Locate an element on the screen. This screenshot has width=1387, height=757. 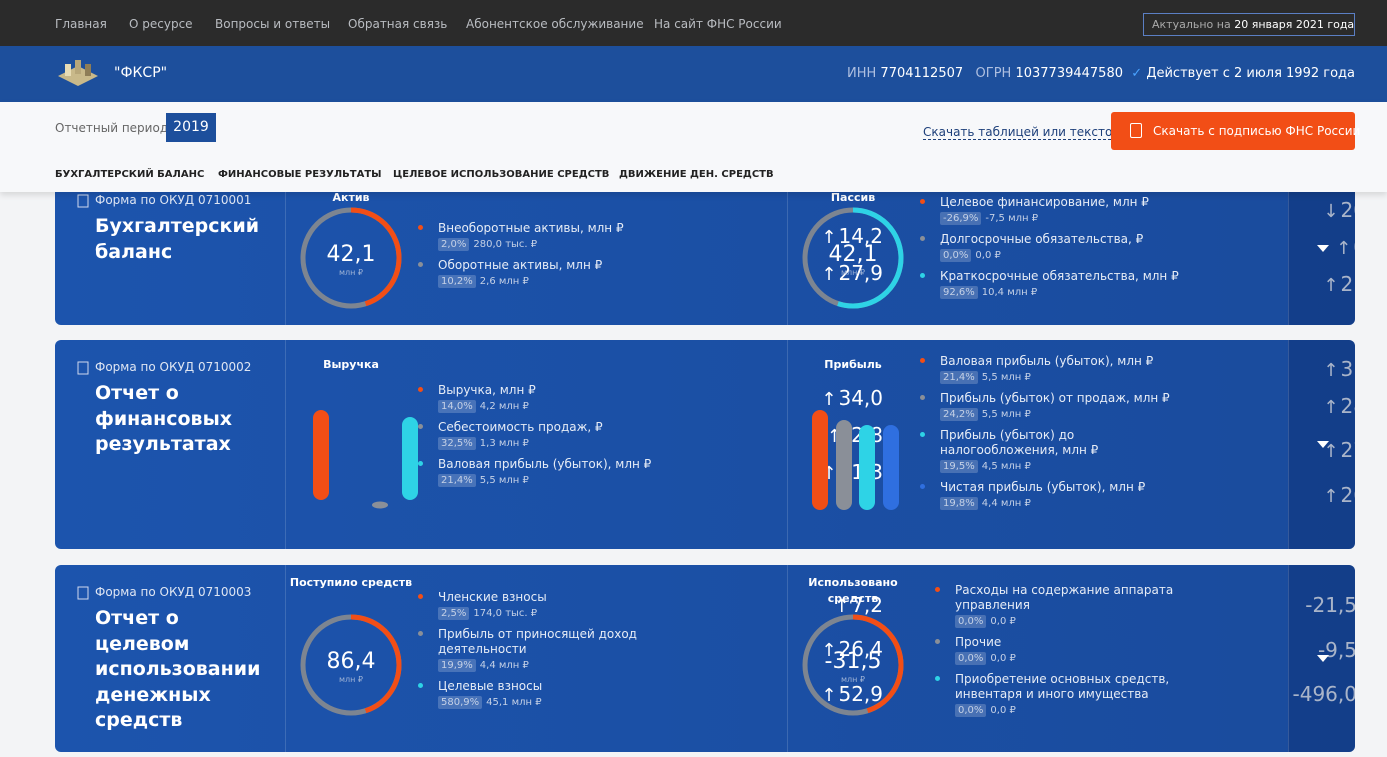
item-text: Выручка, млн ₽ 14,0% 4,2 млн ₽ is located at coordinates (487, 398).